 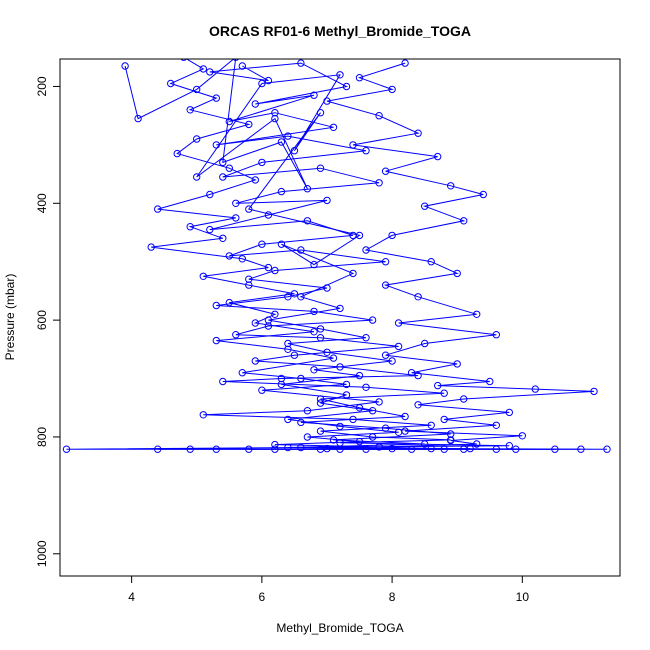 What do you see at coordinates (262, 597) in the screenshot?
I see `x-tick-label: 6` at bounding box center [262, 597].